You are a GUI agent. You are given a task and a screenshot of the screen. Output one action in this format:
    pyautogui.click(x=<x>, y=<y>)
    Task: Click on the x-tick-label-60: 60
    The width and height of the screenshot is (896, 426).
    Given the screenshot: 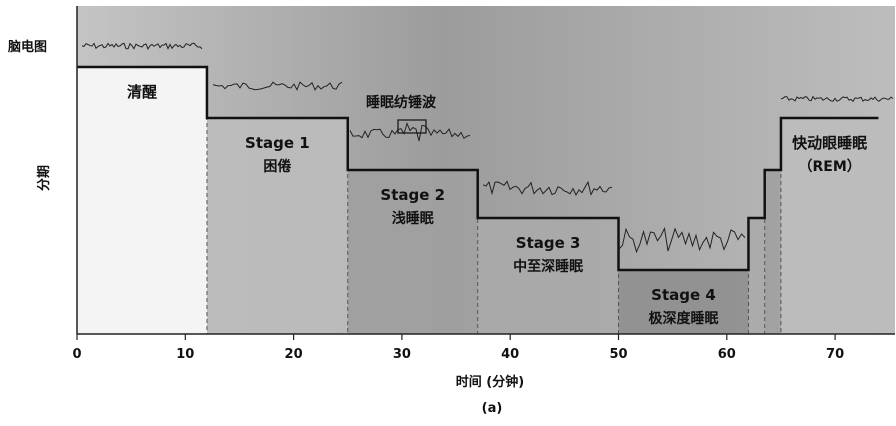 What is the action you would take?
    pyautogui.click(x=727, y=354)
    